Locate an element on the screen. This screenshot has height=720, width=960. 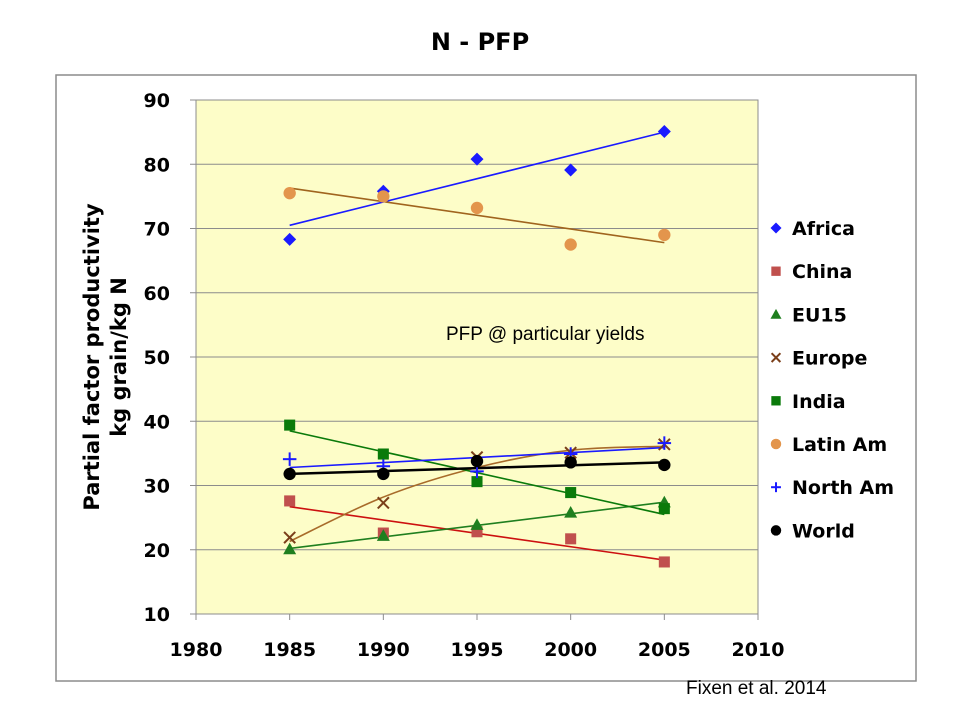
annotation-text: PFP @ particular yields is located at coordinates (545, 334).